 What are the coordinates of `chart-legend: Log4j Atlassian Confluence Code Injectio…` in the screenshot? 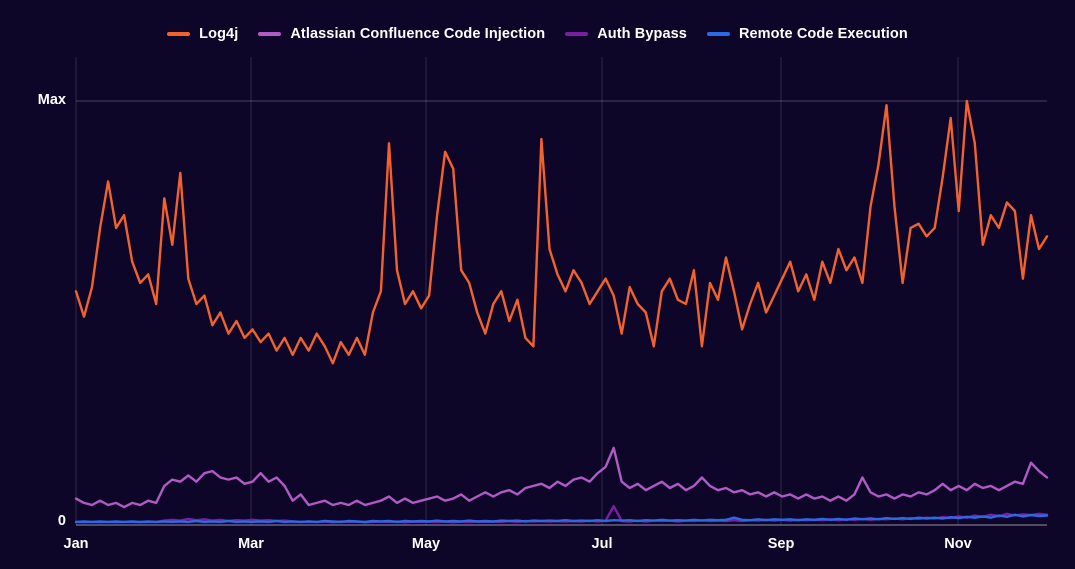 It's located at (537, 34).